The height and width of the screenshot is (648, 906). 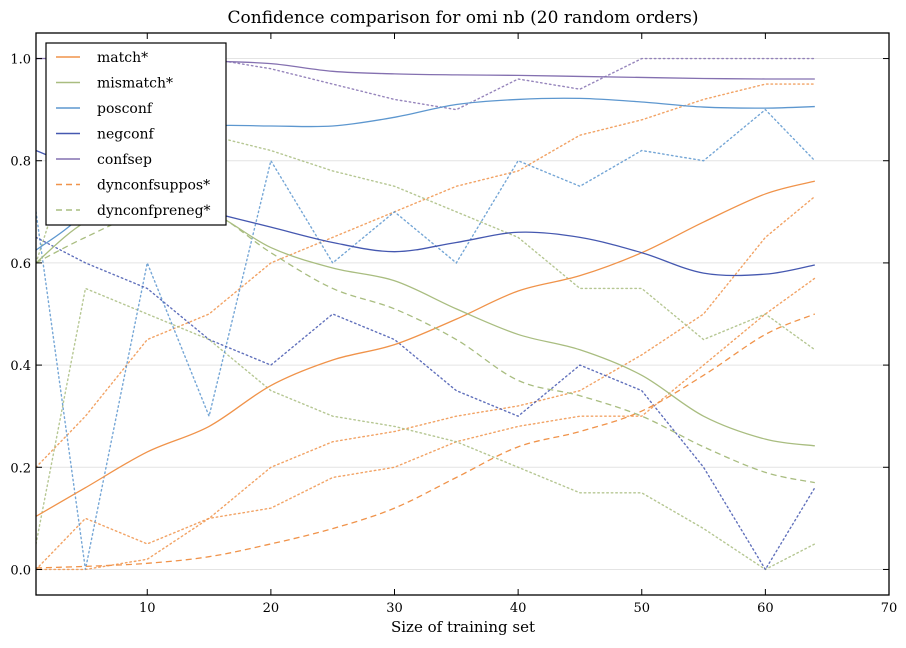 What do you see at coordinates (271, 608) in the screenshot?
I see `x-tick-label: 20` at bounding box center [271, 608].